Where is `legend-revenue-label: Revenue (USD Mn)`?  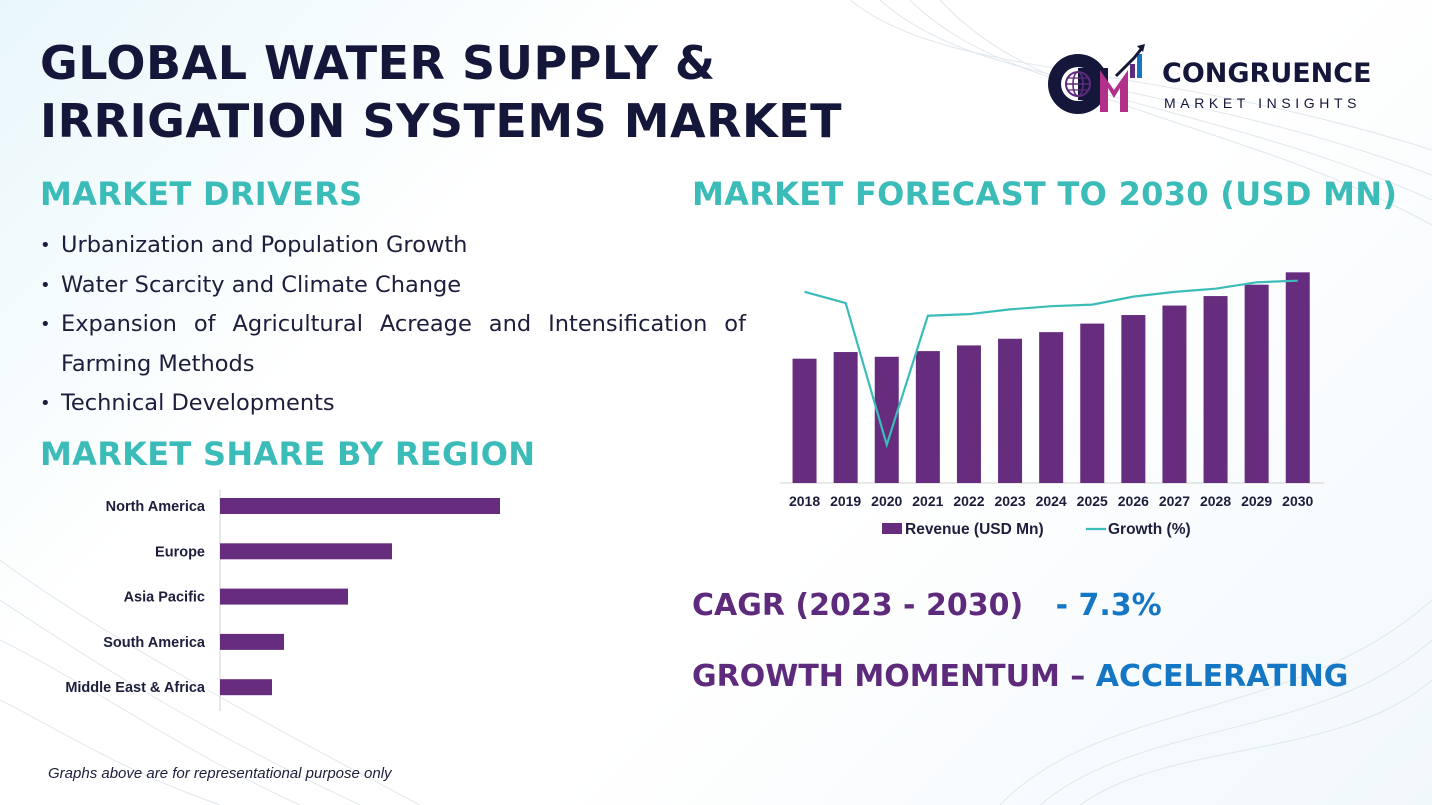 legend-revenue-label: Revenue (USD Mn) is located at coordinates (974, 529).